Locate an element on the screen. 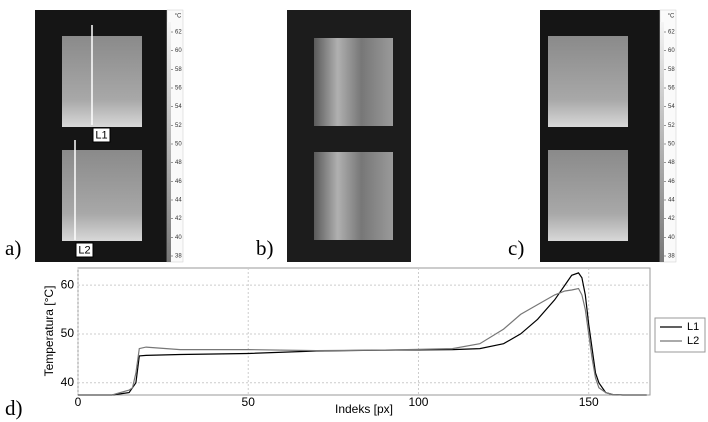 This screenshot has height=422, width=708. panel-label: c) is located at coordinates (516, 248).